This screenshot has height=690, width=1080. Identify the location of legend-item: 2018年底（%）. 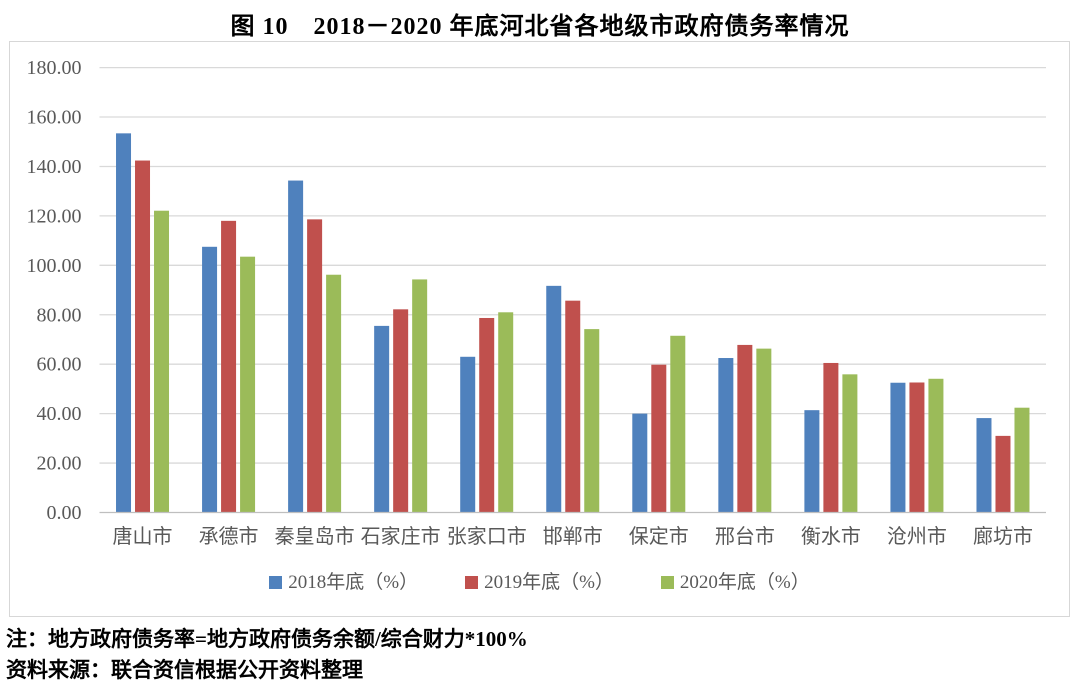
(343, 582).